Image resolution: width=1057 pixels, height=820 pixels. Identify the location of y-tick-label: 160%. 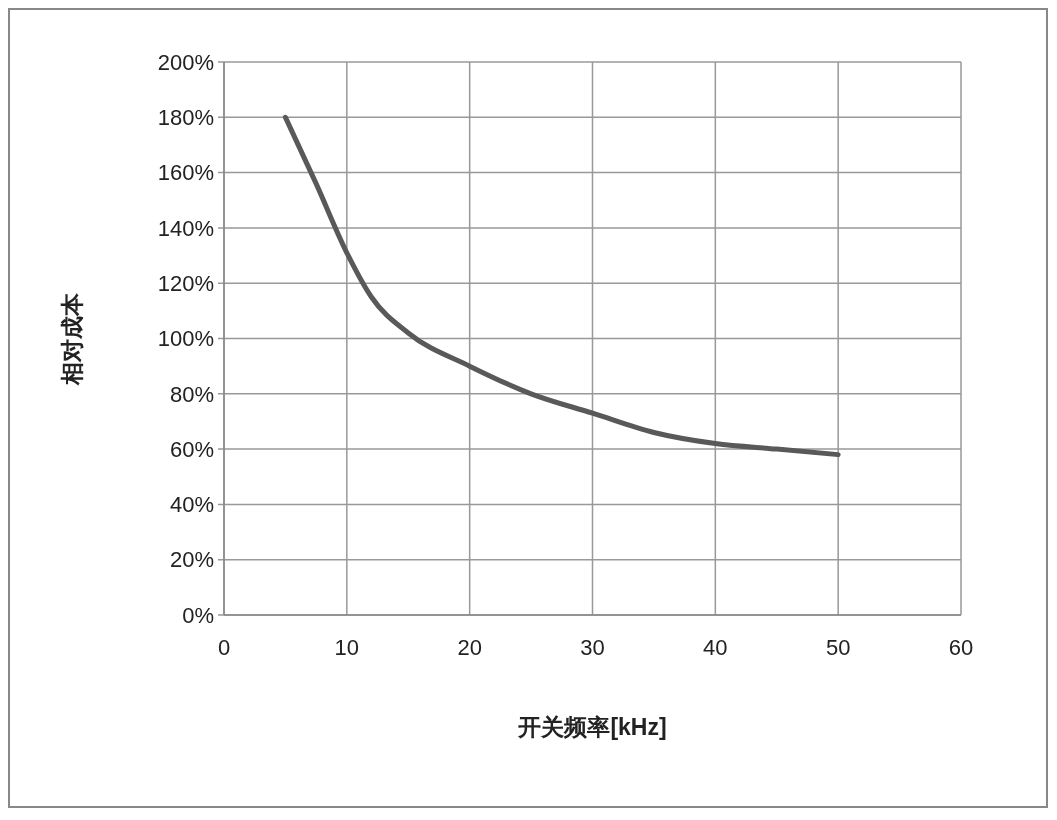
(185, 173).